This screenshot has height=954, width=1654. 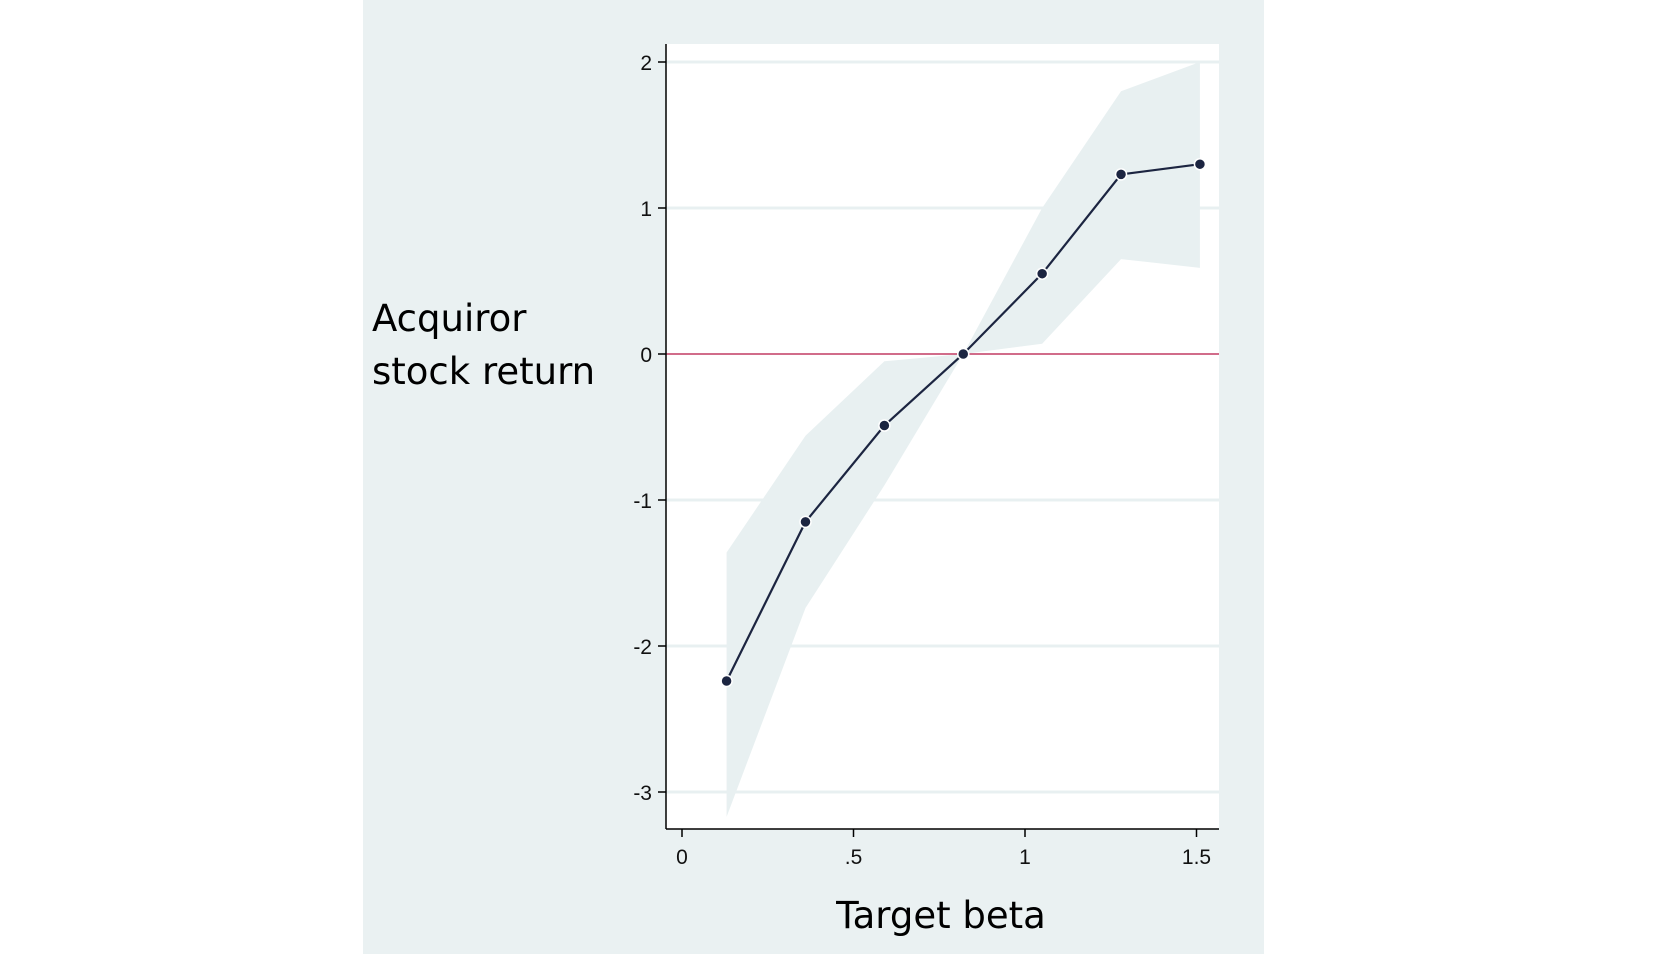 What do you see at coordinates (642, 501) in the screenshot?
I see `y-tick-label: -1` at bounding box center [642, 501].